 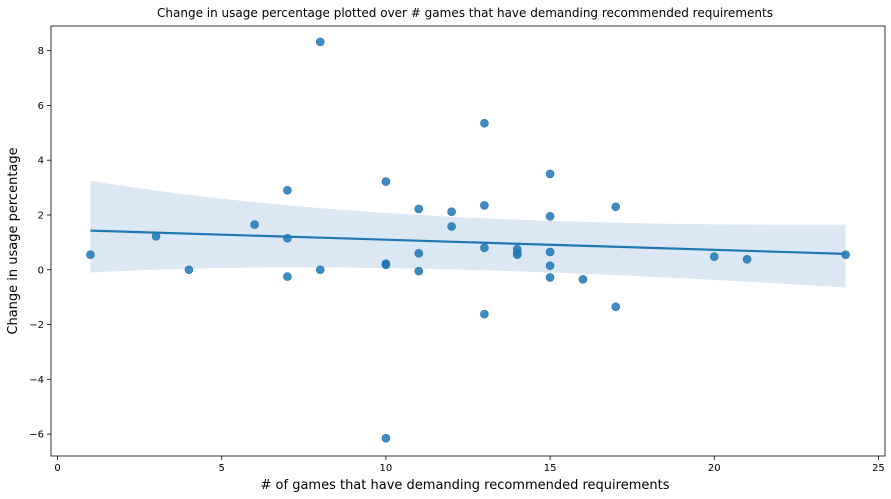 I want to click on y-tick-label: 2, so click(x=41, y=215).